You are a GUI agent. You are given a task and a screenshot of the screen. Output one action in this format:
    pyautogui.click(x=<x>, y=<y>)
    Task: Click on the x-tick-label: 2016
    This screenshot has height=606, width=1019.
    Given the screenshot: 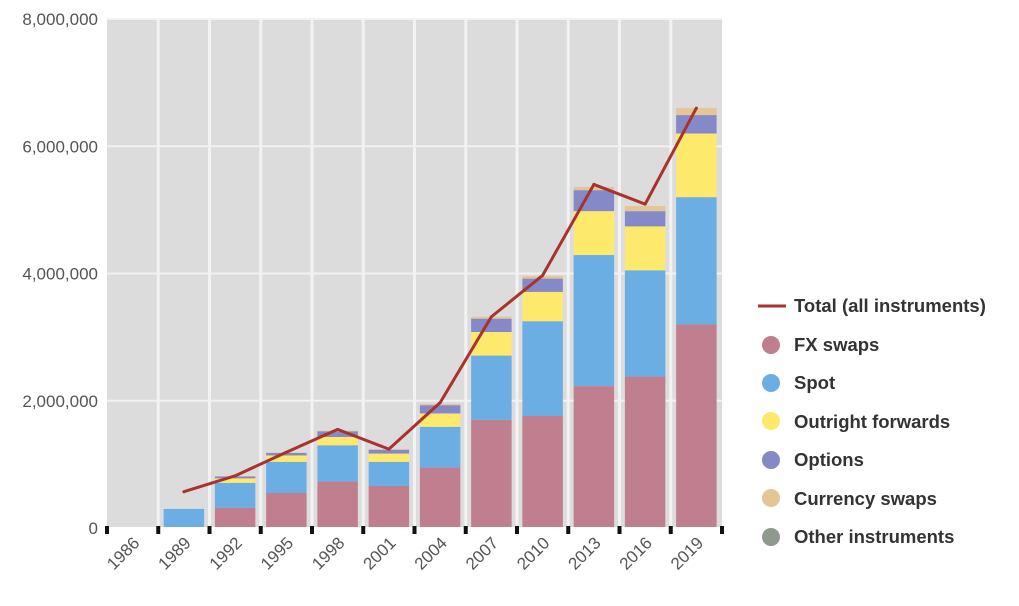 What is the action you would take?
    pyautogui.click(x=636, y=553)
    